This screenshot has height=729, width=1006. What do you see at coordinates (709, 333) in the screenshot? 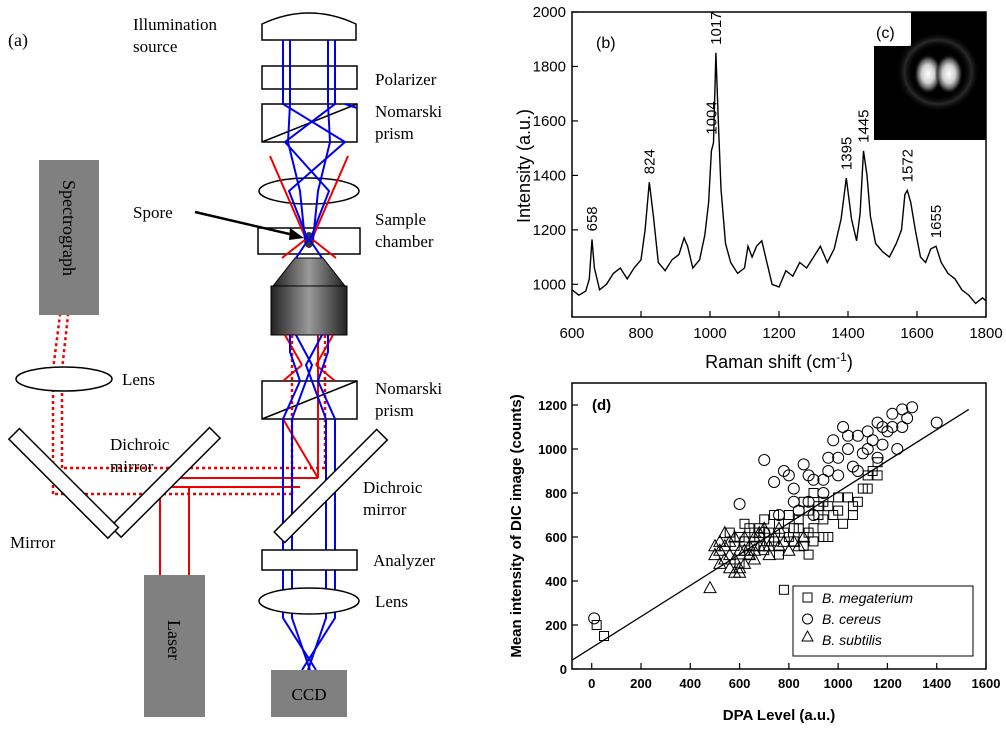
I see `spectrum-x-tick-label: 1000` at bounding box center [709, 333].